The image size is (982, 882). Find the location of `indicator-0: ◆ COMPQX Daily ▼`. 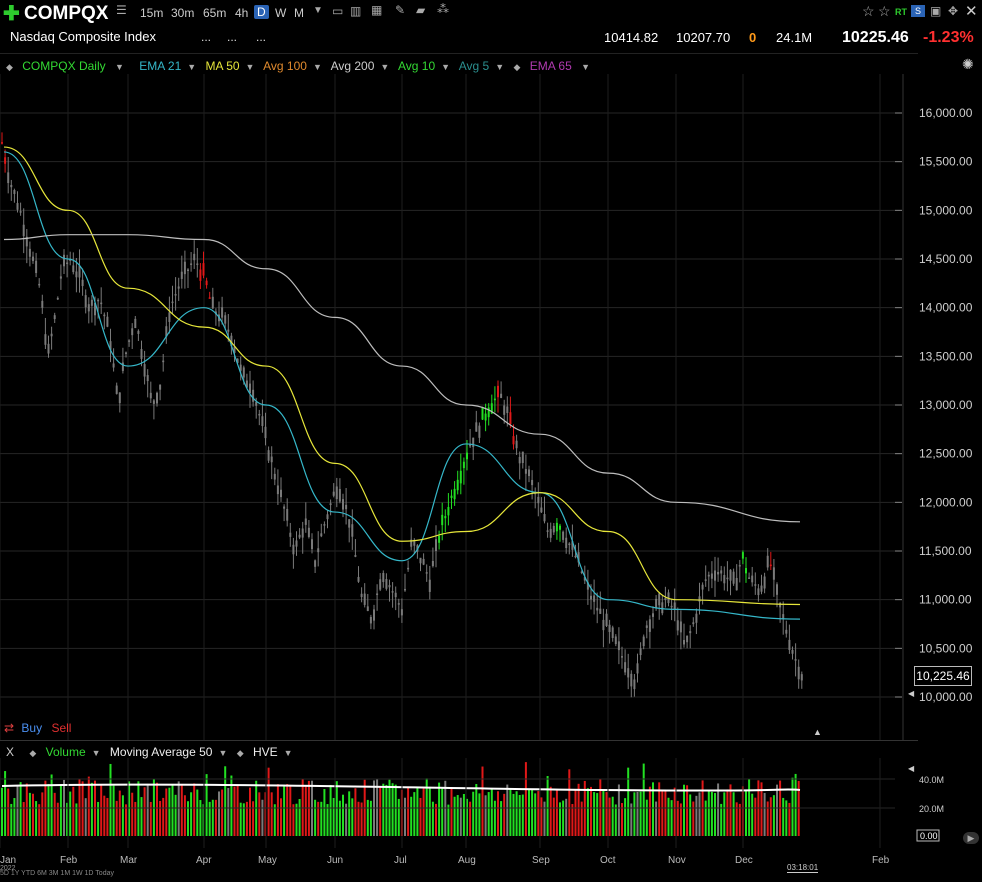

indicator-0: ◆ COMPQX Daily ▼ is located at coordinates (65, 66).